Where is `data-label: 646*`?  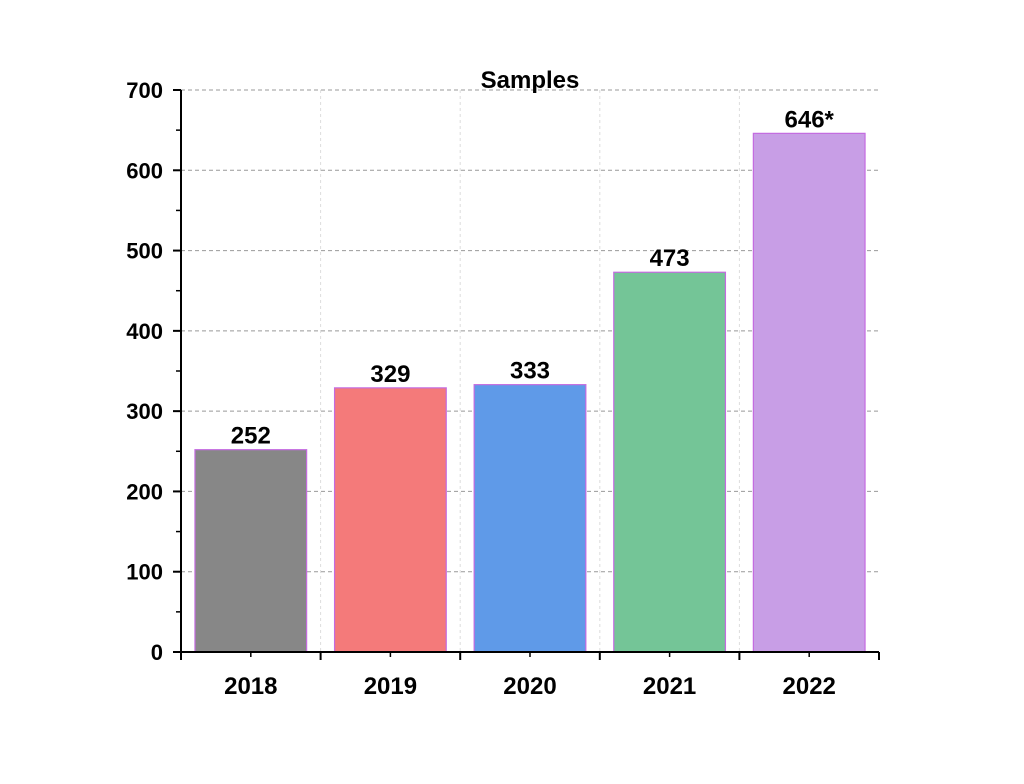 data-label: 646* is located at coordinates (810, 119).